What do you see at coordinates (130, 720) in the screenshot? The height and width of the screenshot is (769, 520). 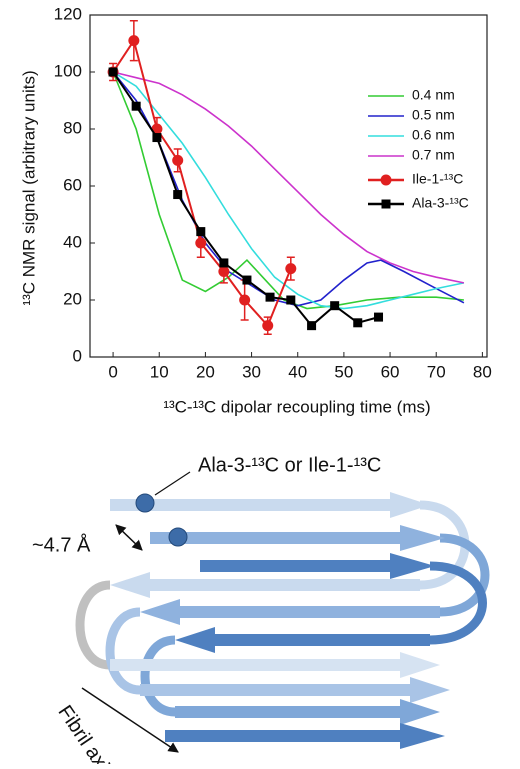 I see `axis-arrow` at bounding box center [130, 720].